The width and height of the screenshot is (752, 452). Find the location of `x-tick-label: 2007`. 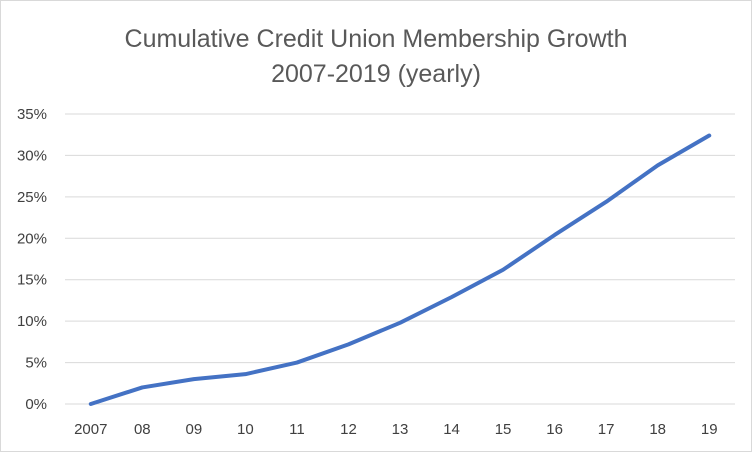

x-tick-label: 2007 is located at coordinates (90, 429).